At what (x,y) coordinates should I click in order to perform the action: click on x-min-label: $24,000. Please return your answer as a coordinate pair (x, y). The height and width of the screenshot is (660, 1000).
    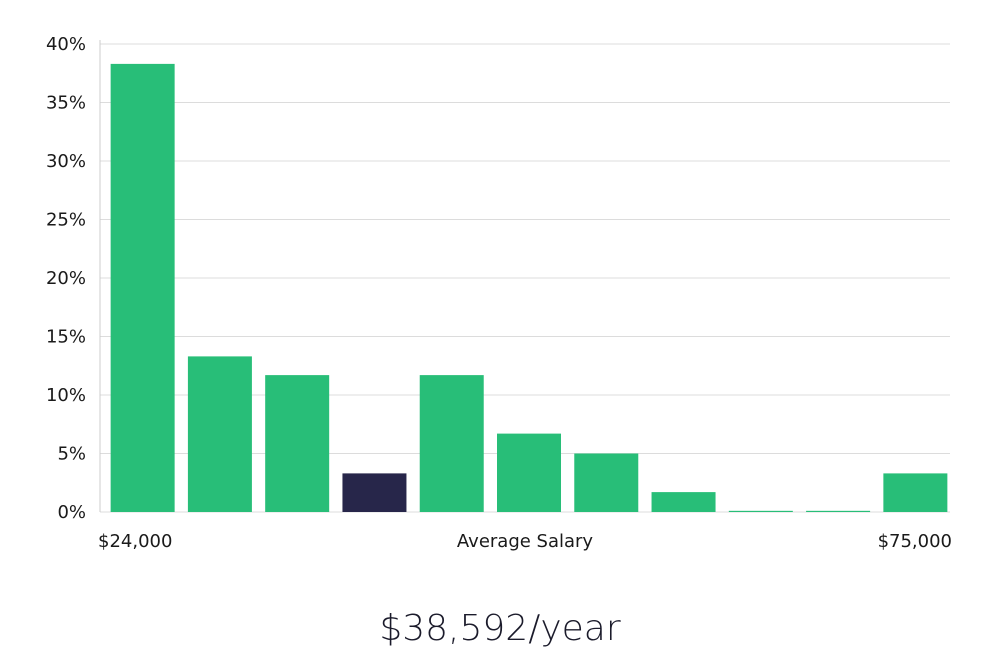
    Looking at the image, I should click on (135, 541).